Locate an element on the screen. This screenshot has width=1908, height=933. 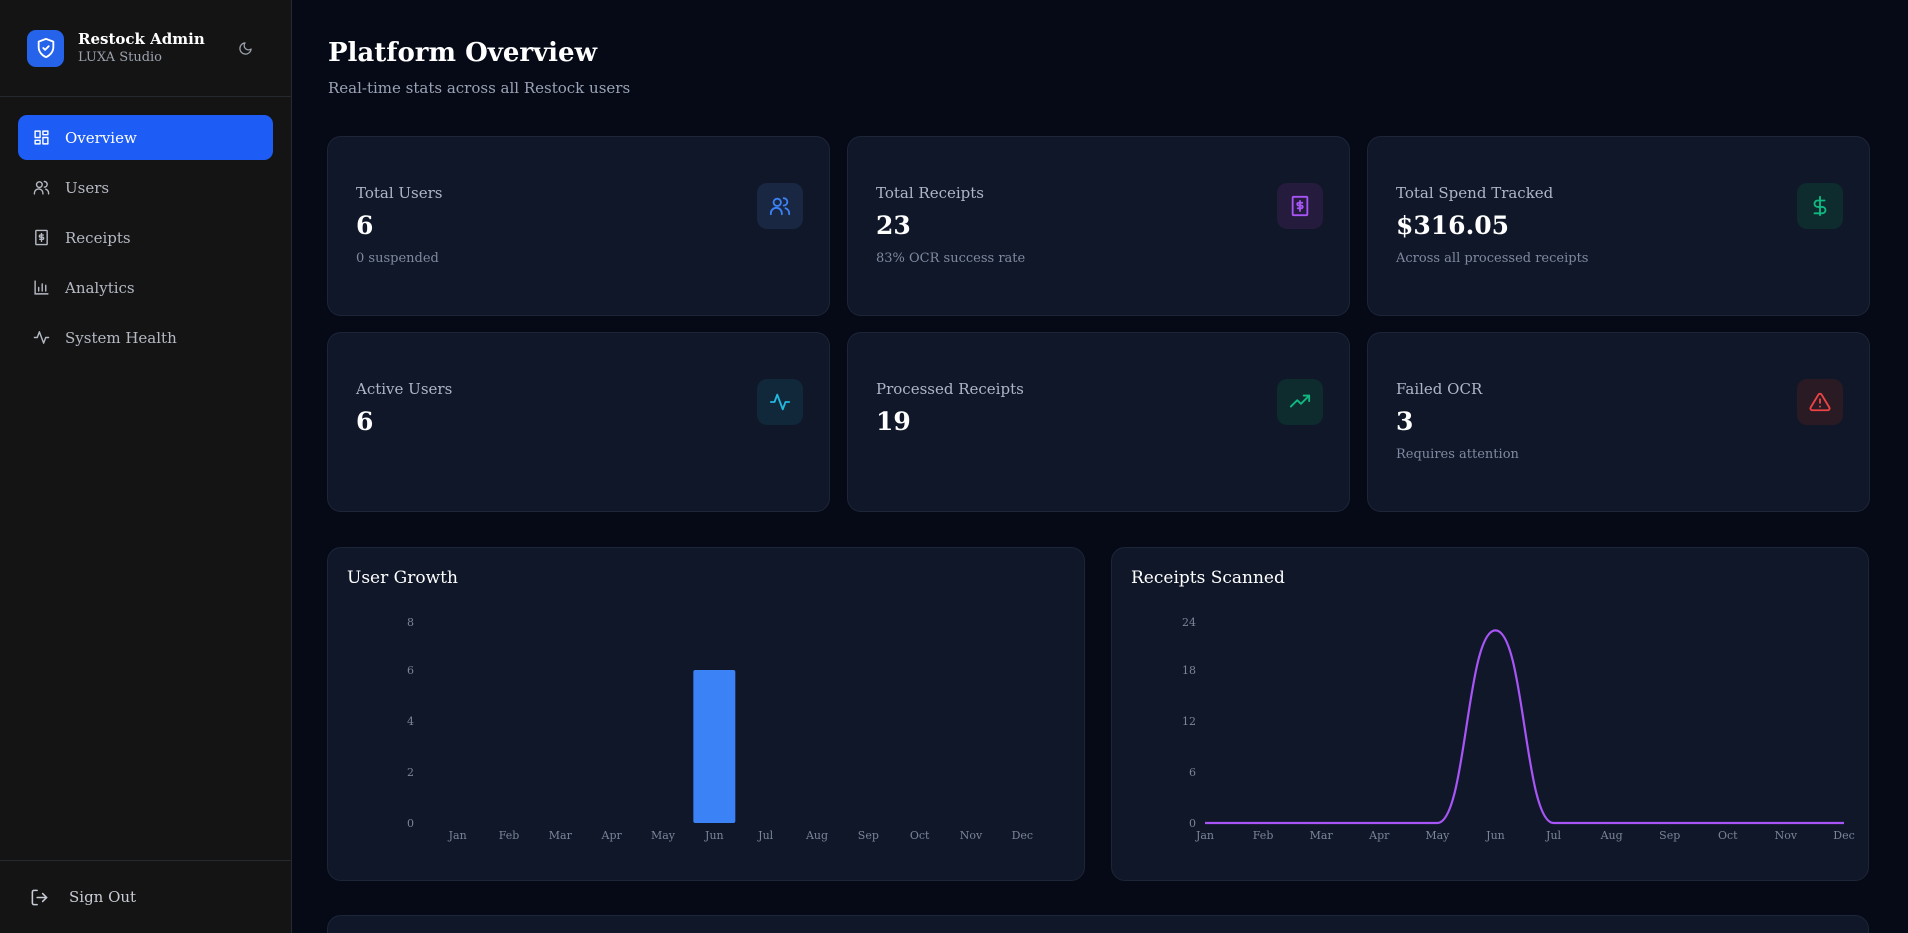
sidebar-item-users: Users is located at coordinates (145, 187).